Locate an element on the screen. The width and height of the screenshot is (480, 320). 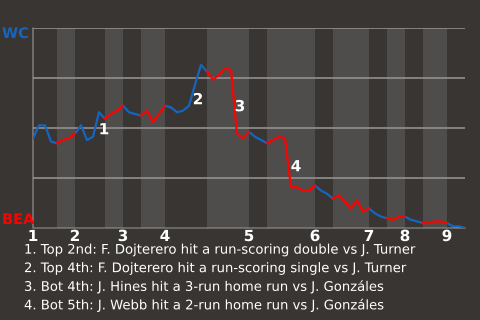
x-tick-label: 5 is located at coordinates (249, 236).